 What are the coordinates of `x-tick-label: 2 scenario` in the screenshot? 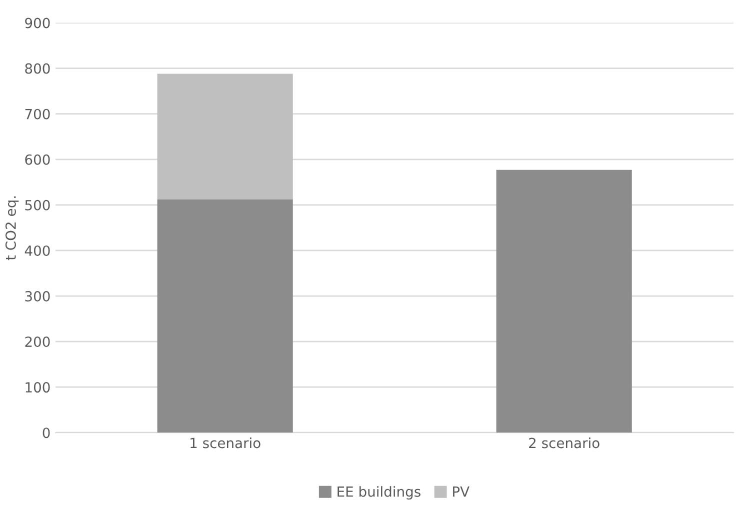 It's located at (564, 442).